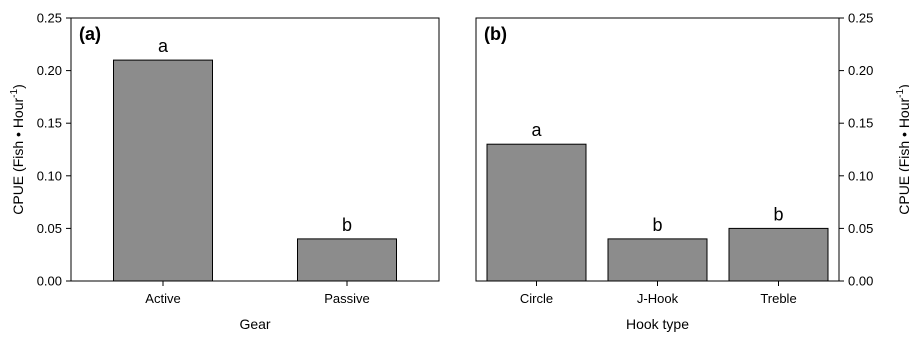  I want to click on panel-label: (a), so click(90, 34).